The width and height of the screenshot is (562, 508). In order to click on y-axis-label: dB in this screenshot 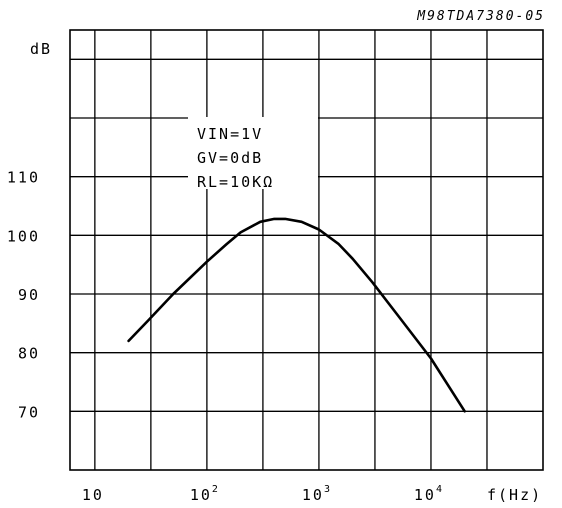, I will do `click(41, 49)`.